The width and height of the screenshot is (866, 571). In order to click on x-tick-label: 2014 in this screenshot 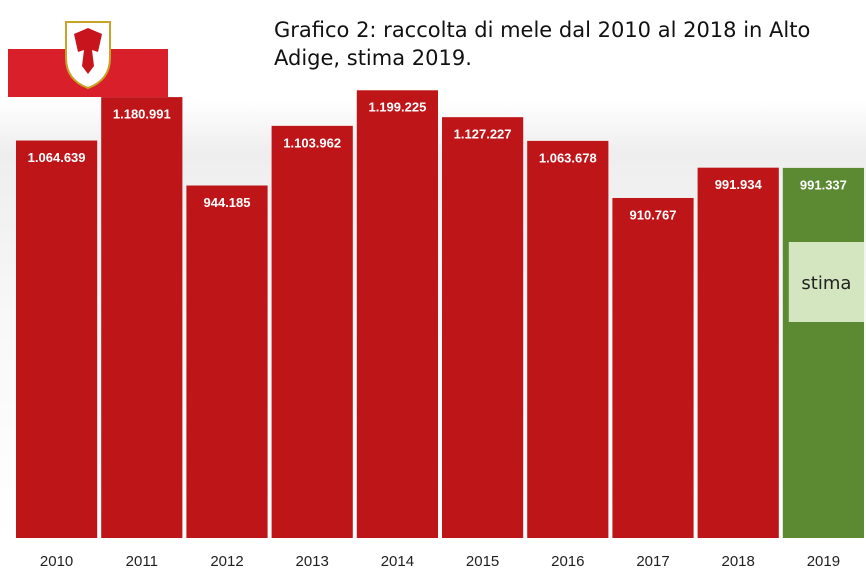, I will do `click(397, 561)`.